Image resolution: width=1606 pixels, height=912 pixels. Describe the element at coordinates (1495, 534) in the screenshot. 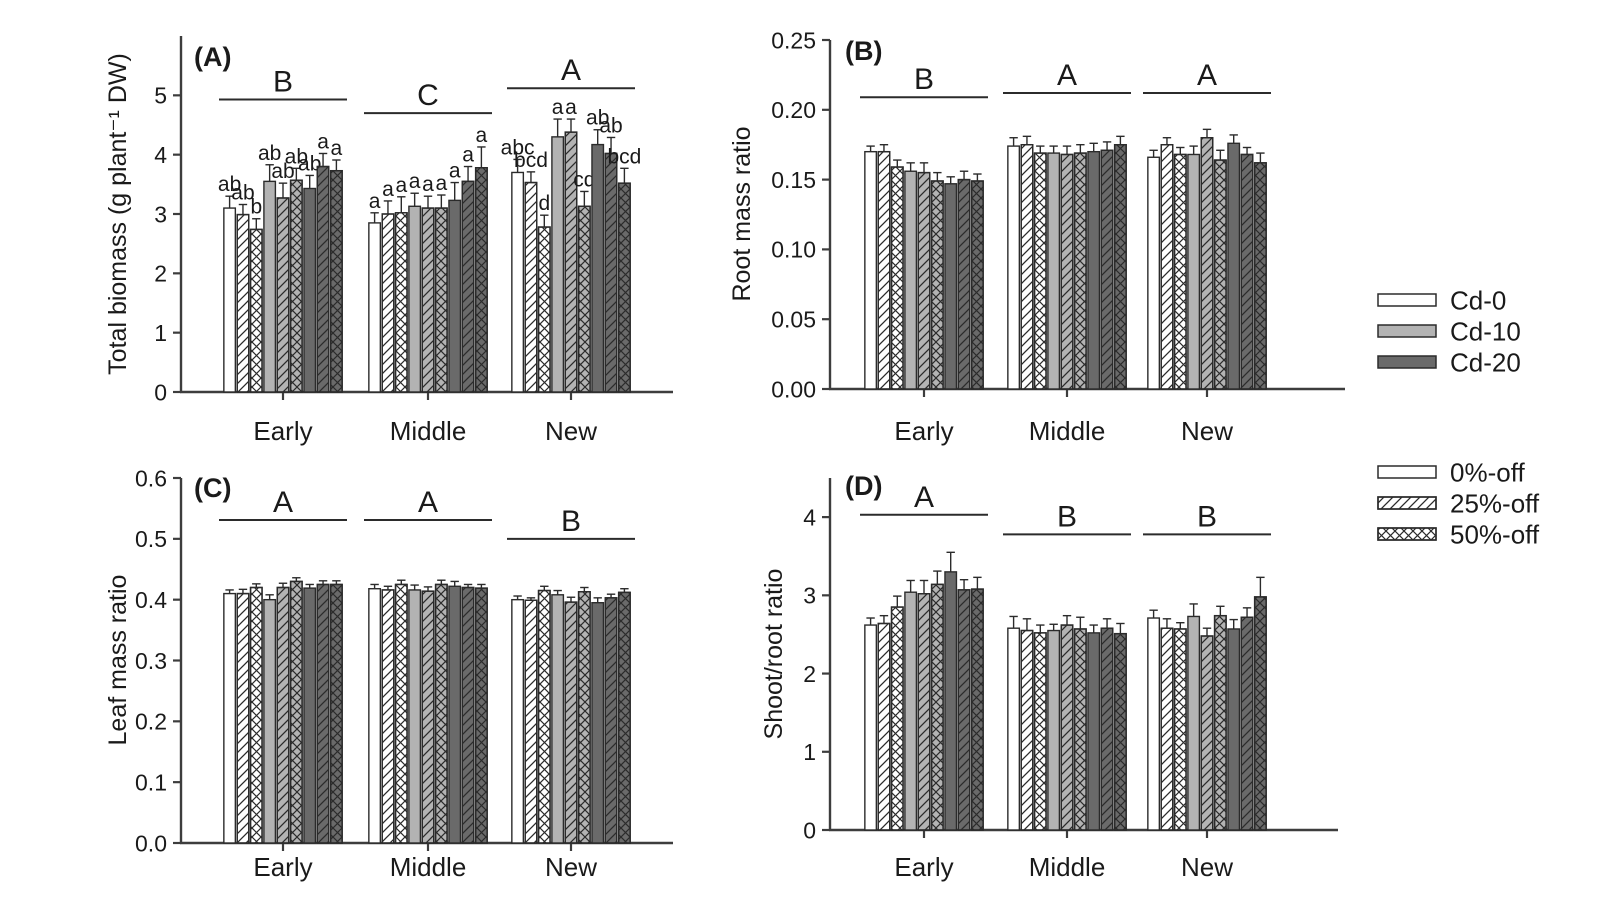

I see `legend-label: 50%-off` at that location.